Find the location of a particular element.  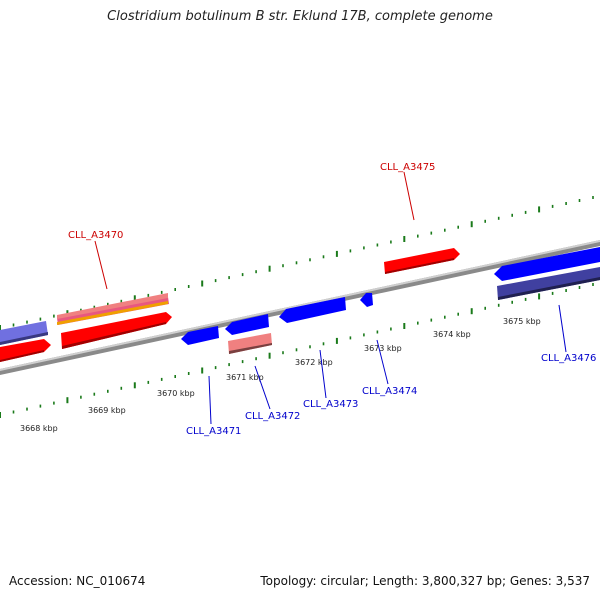

ruler-label: 3673 kbp is located at coordinates (383, 348).